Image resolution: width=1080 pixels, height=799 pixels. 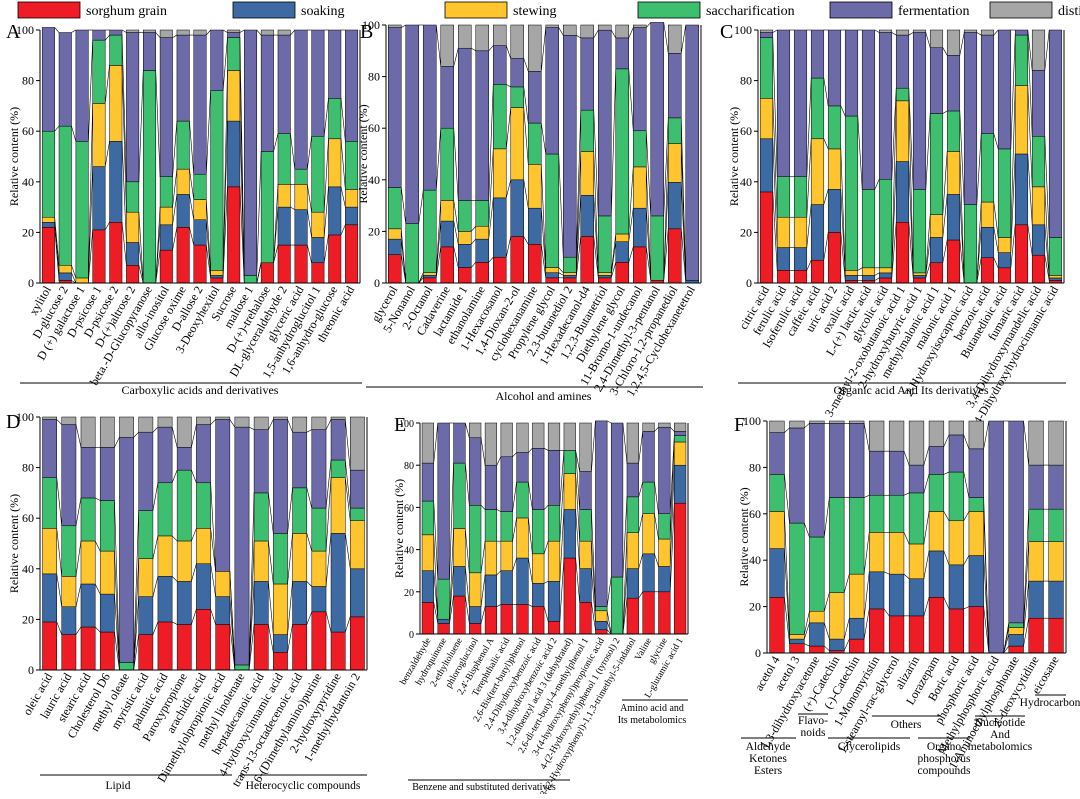 I want to click on group-label: Hydrocarbon, so click(x=1050, y=703).